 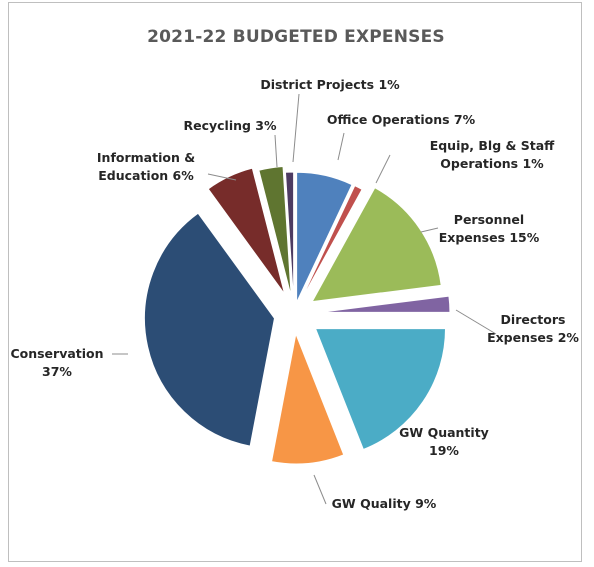 What do you see at coordinates (492, 154) in the screenshot?
I see `slice-label: Equip, Blg & Staff Operations 1%` at bounding box center [492, 154].